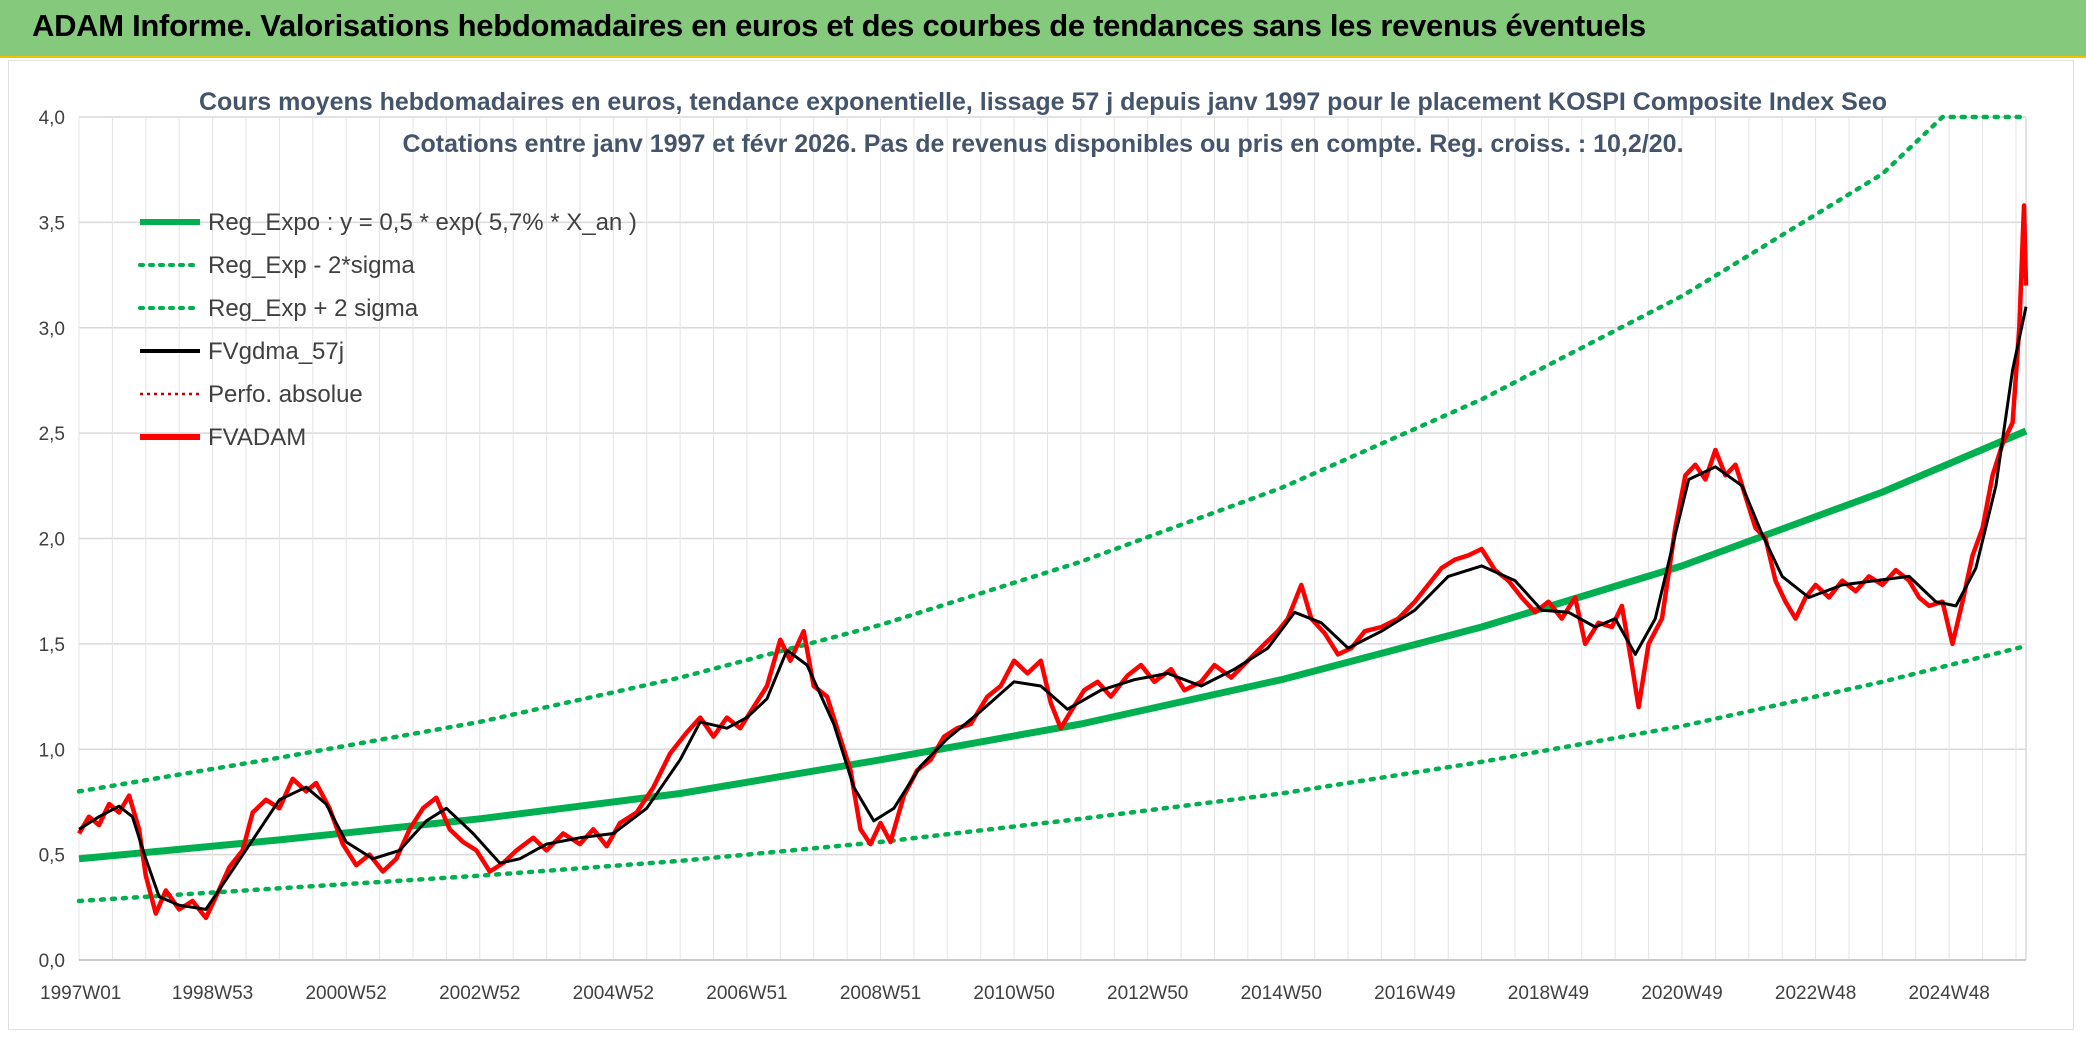 The image size is (2086, 1038). I want to click on y-tick-label: 2,0, so click(52, 540).